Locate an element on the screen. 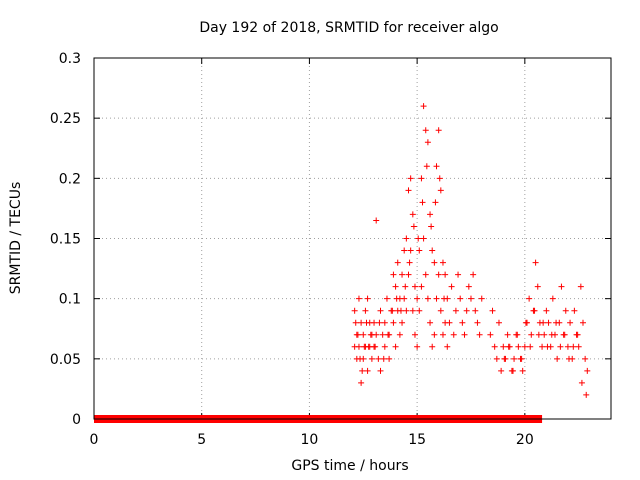 Image resolution: width=640 pixels, height=480 pixels. x-tick-label: 0 is located at coordinates (94, 440).